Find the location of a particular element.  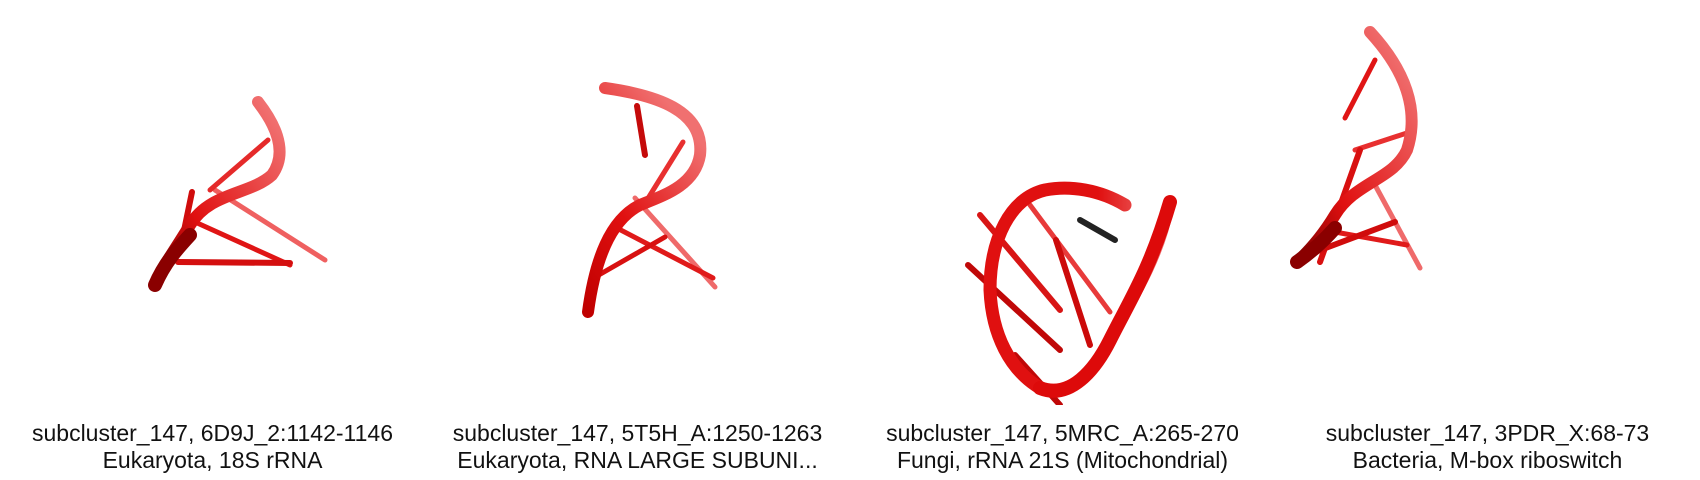

panel-1-title: subcluster_147, 6D9J_2:1142-1146 is located at coordinates (212, 433).